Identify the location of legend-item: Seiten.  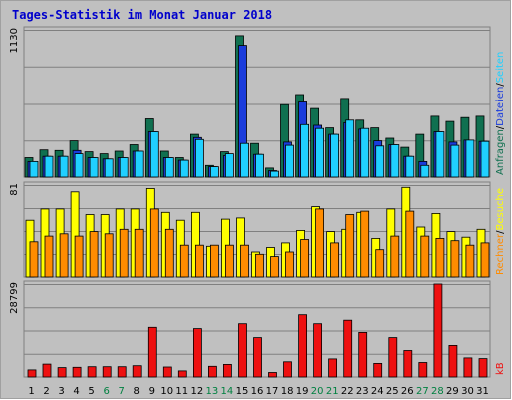
(500, 68).